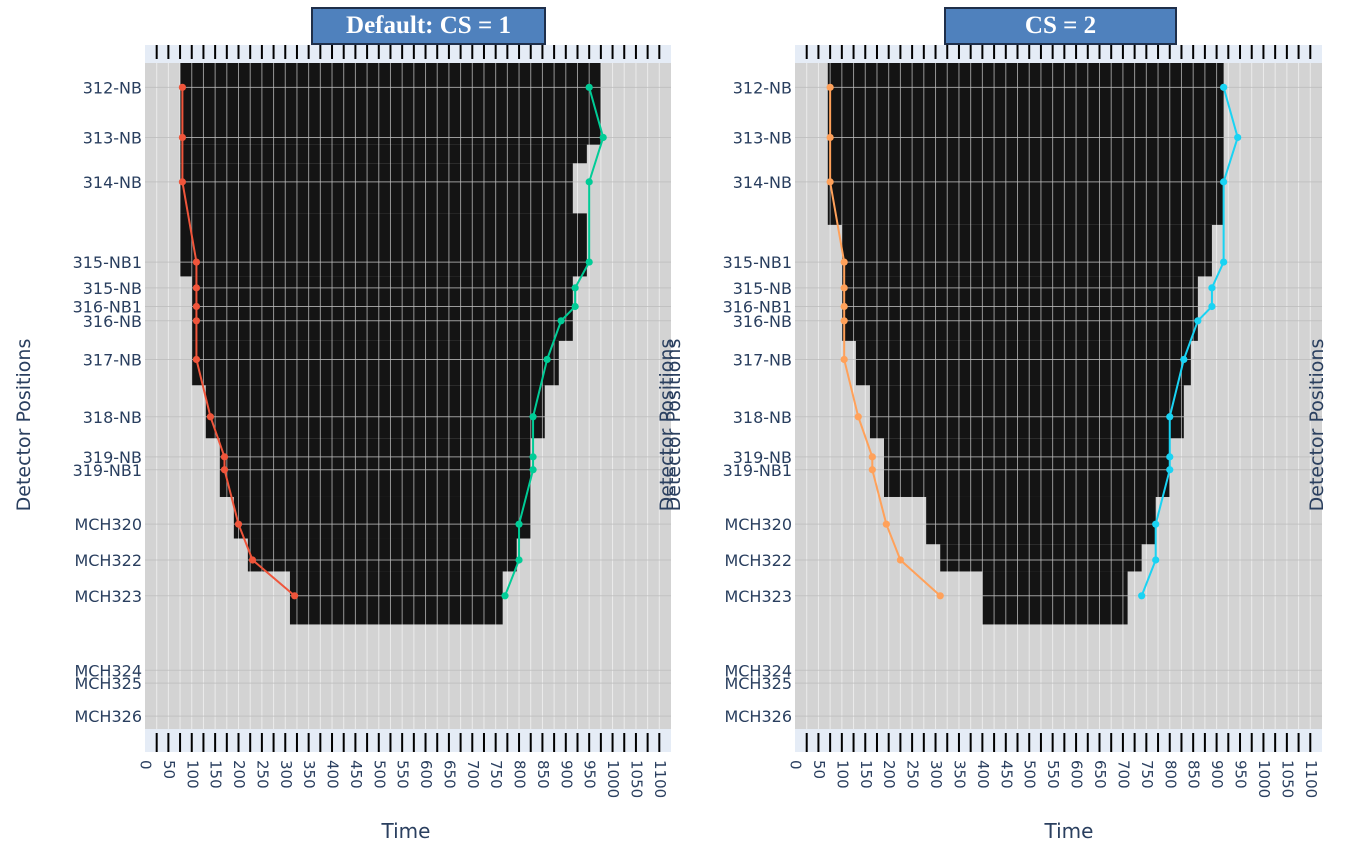 Image resolution: width=1348 pixels, height=846 pixels. Describe the element at coordinates (762, 321) in the screenshot. I see `y-tick-label: 316-NB` at that location.